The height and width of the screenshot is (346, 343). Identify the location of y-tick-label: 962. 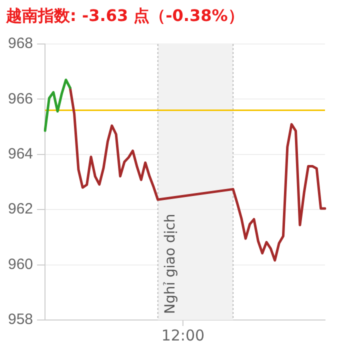
(21, 209).